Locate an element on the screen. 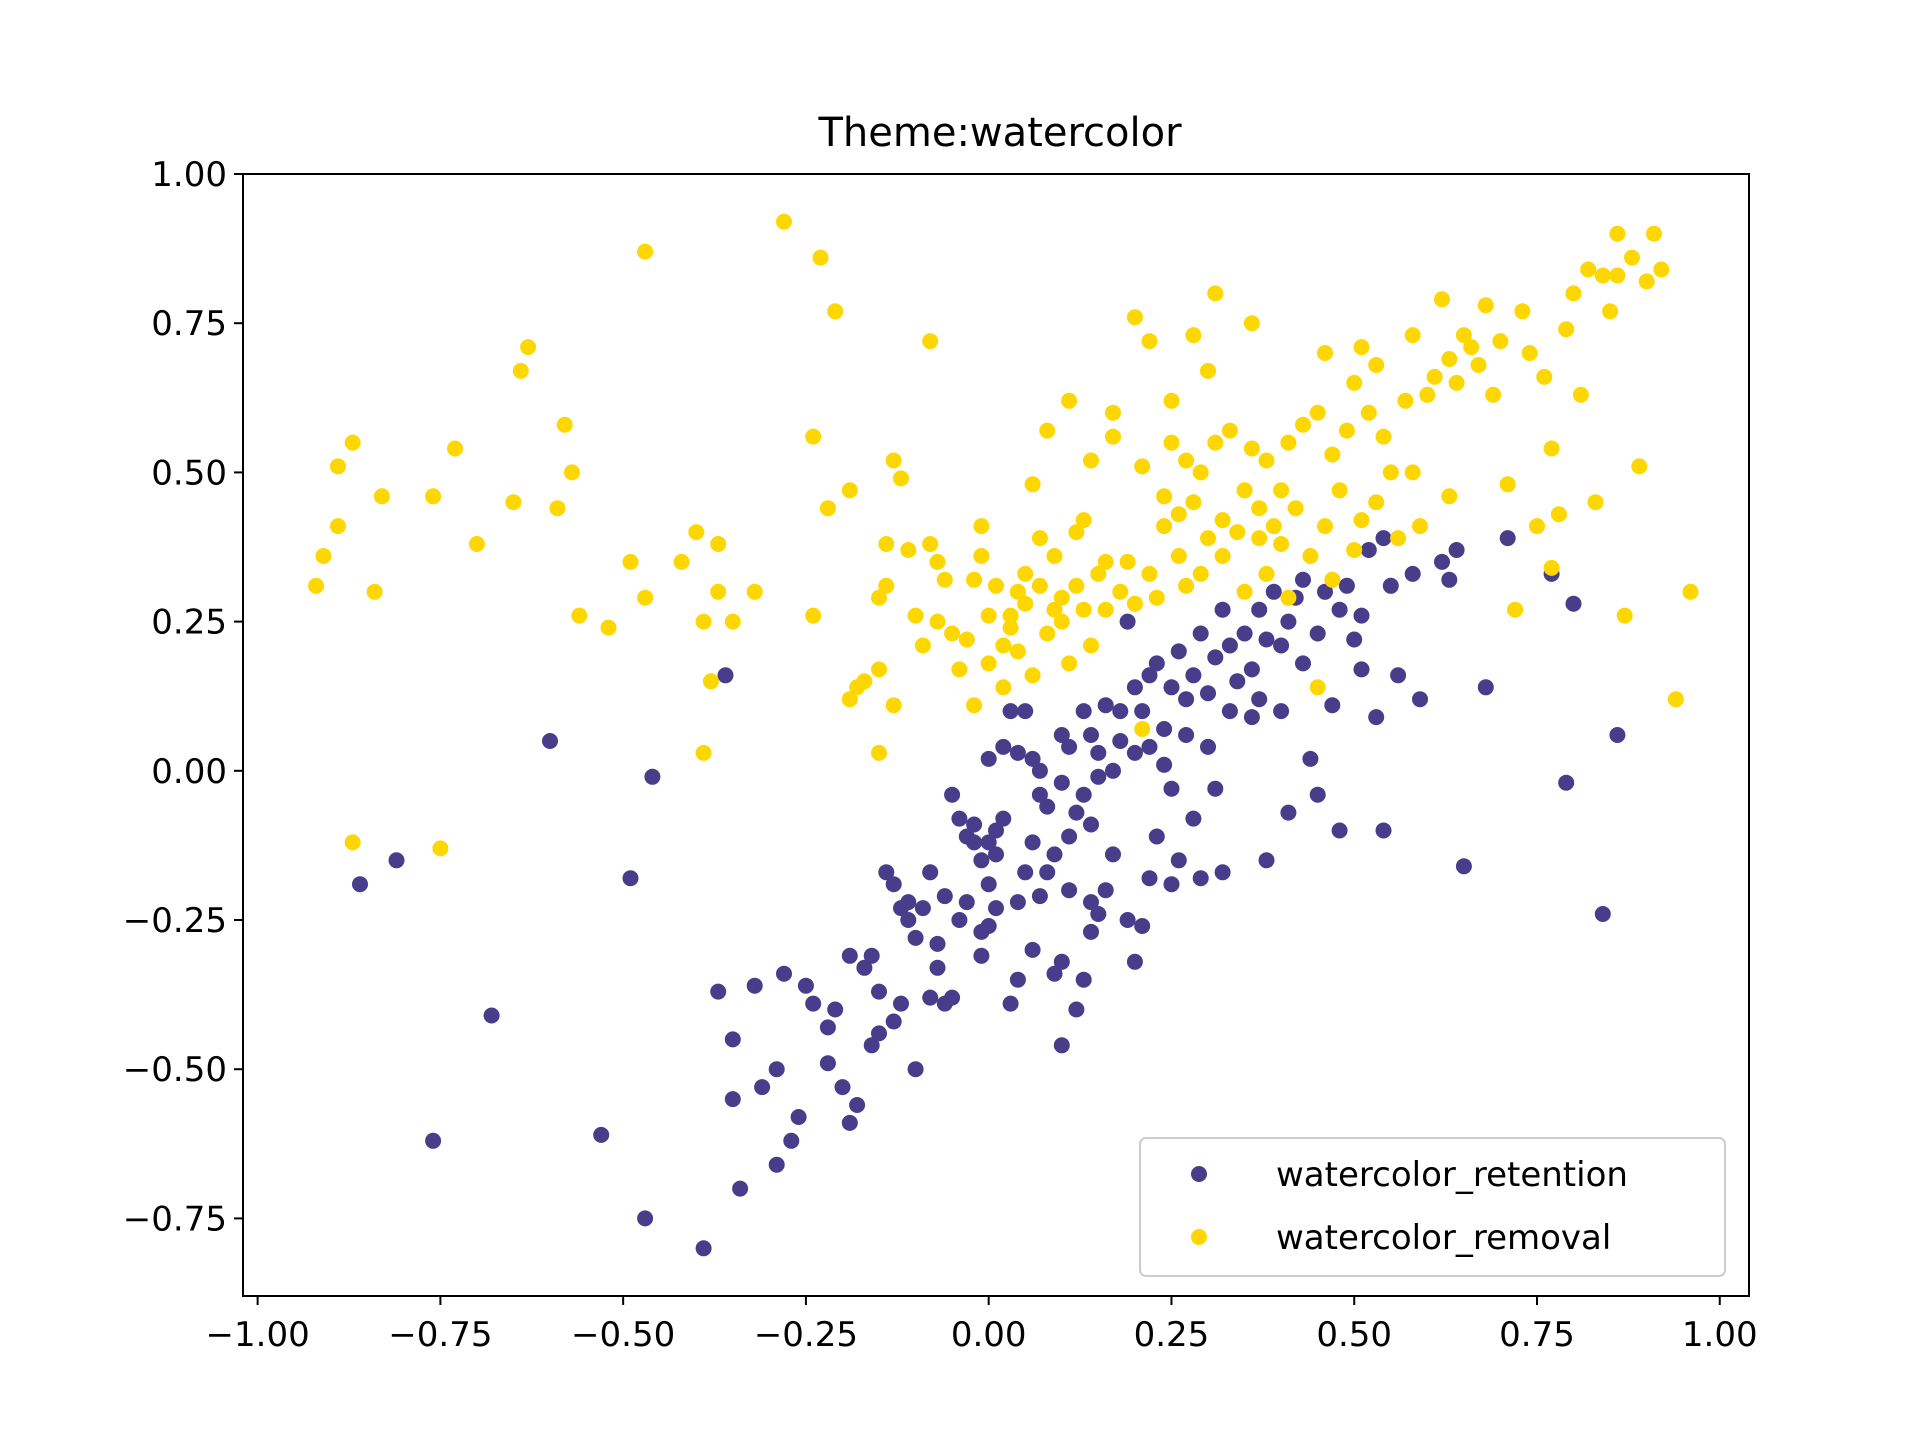  y-tick-label: 0.00 is located at coordinates (189, 772).